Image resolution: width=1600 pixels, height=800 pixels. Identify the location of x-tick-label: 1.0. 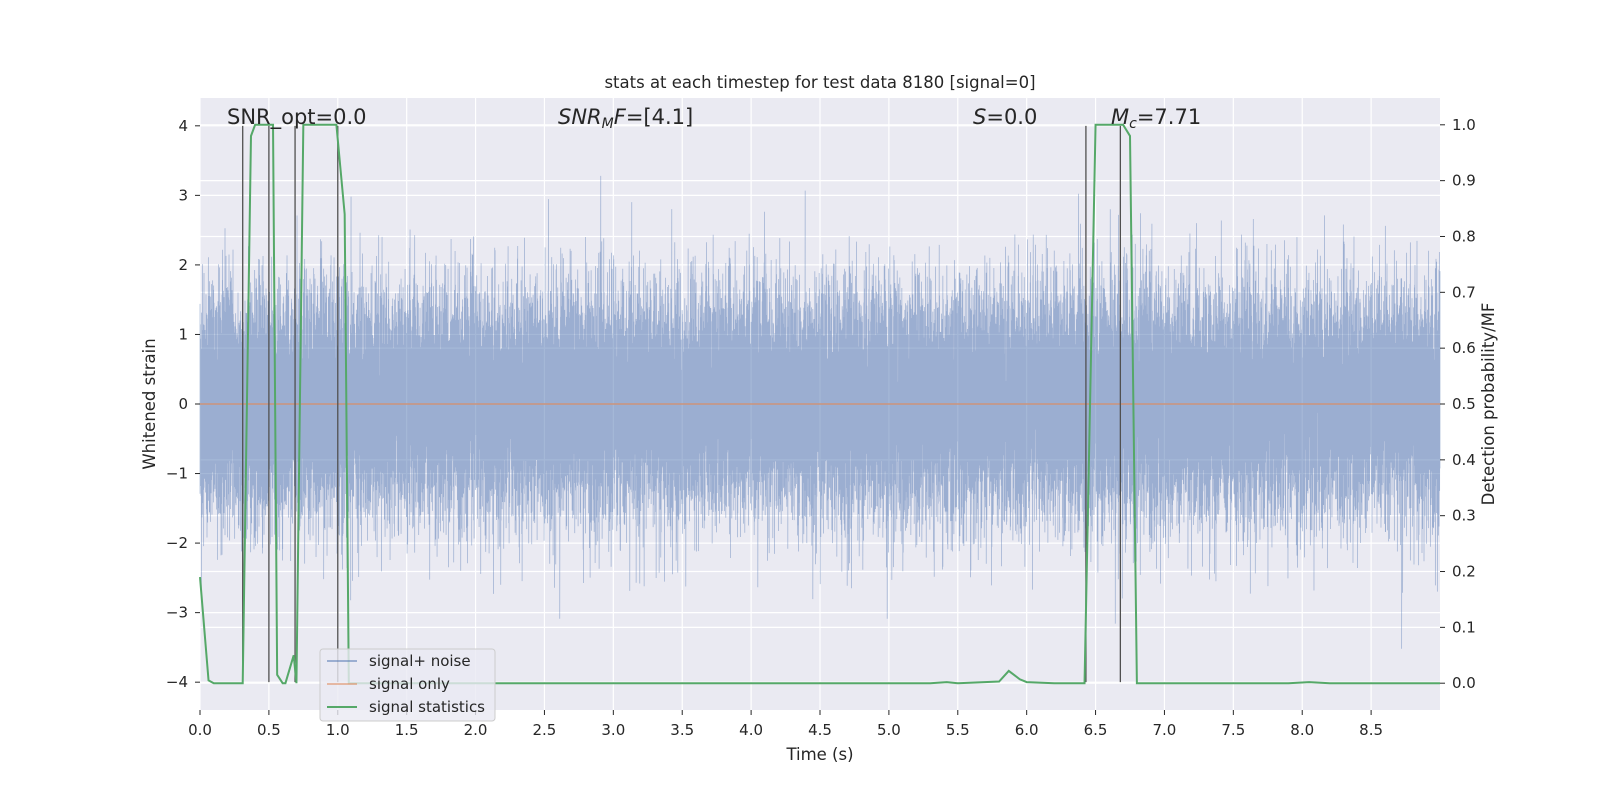
(338, 730).